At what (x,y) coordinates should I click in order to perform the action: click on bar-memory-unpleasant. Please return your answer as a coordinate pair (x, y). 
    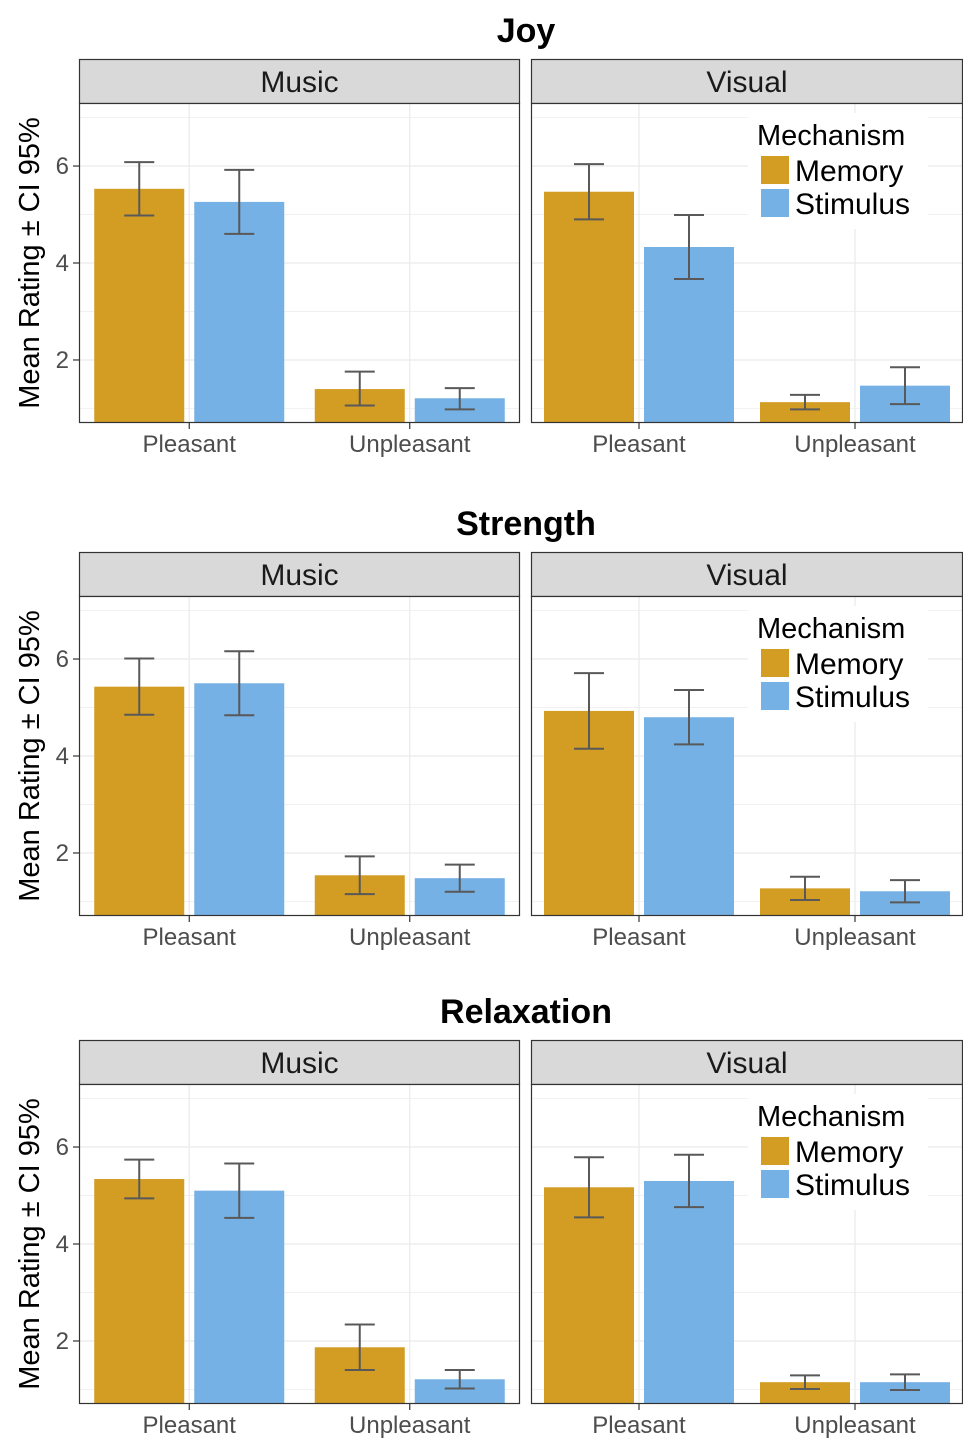
    Looking at the image, I should click on (805, 412).